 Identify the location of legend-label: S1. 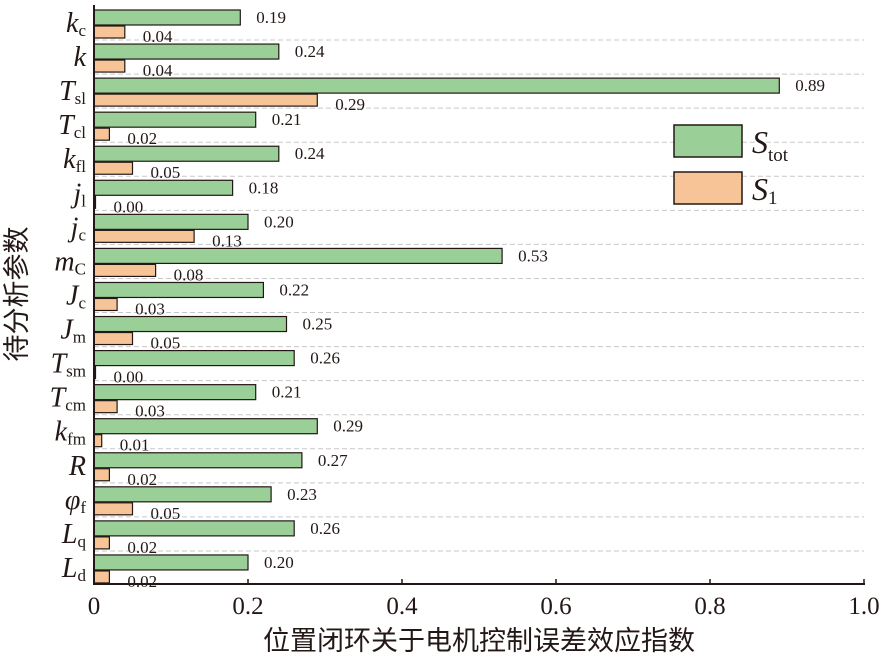
(765, 190).